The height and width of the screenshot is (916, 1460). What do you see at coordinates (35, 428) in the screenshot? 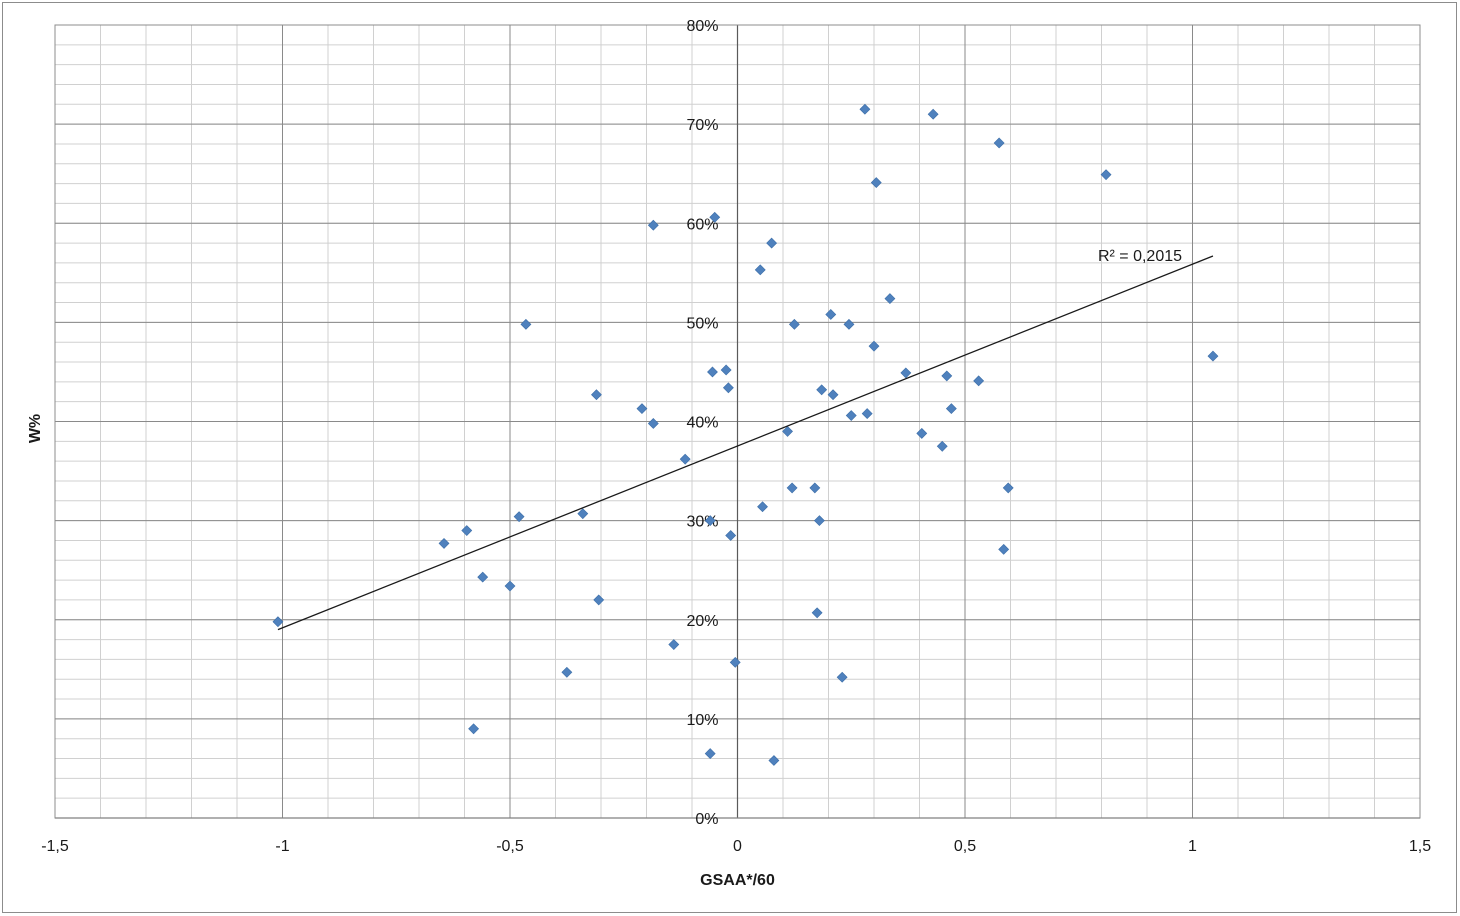
I see `y-axis-title: W%` at bounding box center [35, 428].